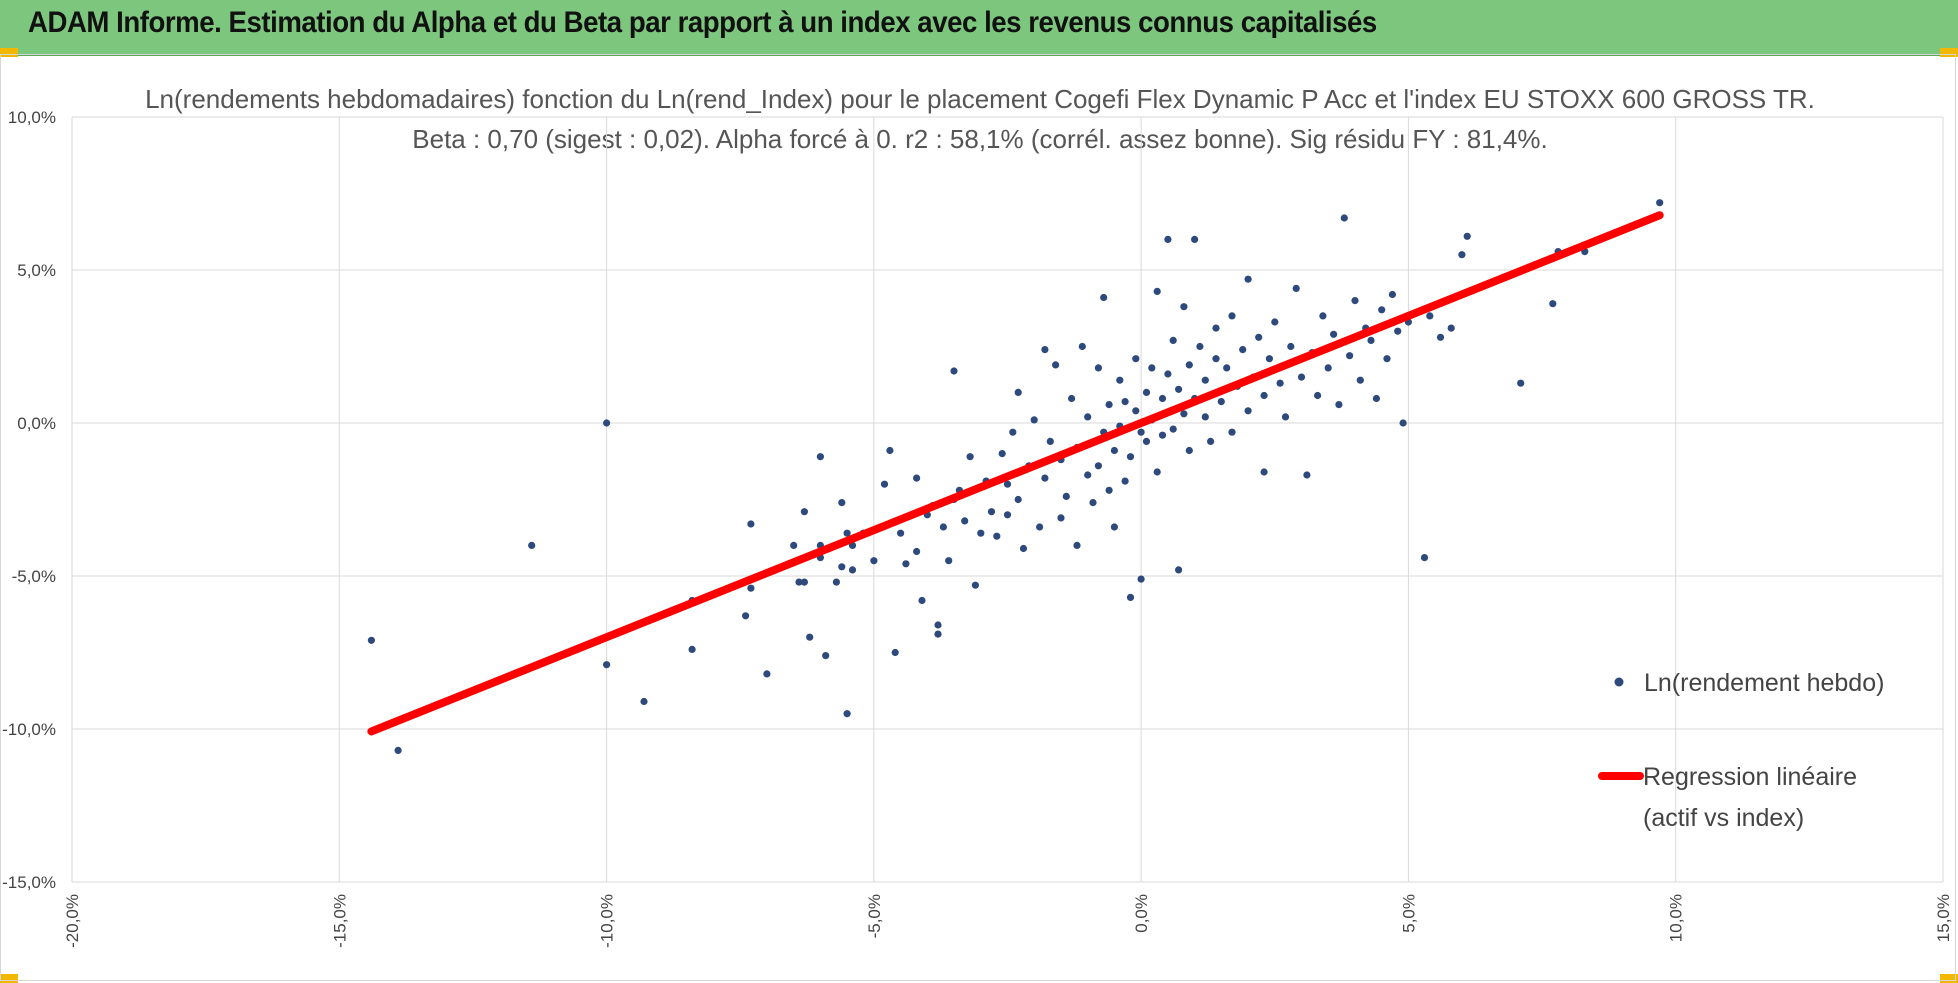 This screenshot has width=1958, height=983. Describe the element at coordinates (72, 921) in the screenshot. I see `x-tick-label: -20,0%` at that location.